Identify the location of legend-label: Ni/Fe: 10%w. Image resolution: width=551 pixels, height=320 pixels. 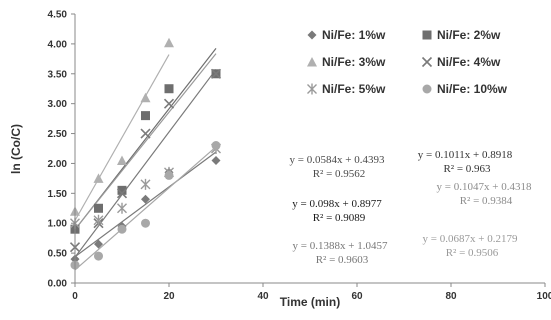
(472, 89).